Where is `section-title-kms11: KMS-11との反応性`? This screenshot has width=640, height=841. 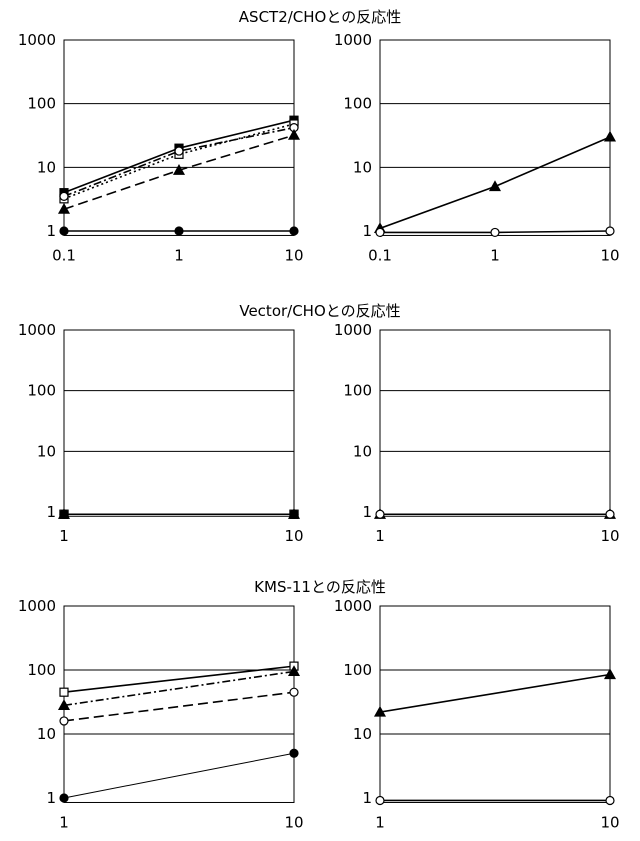 section-title-kms11: KMS-11との反応性 is located at coordinates (320, 587).